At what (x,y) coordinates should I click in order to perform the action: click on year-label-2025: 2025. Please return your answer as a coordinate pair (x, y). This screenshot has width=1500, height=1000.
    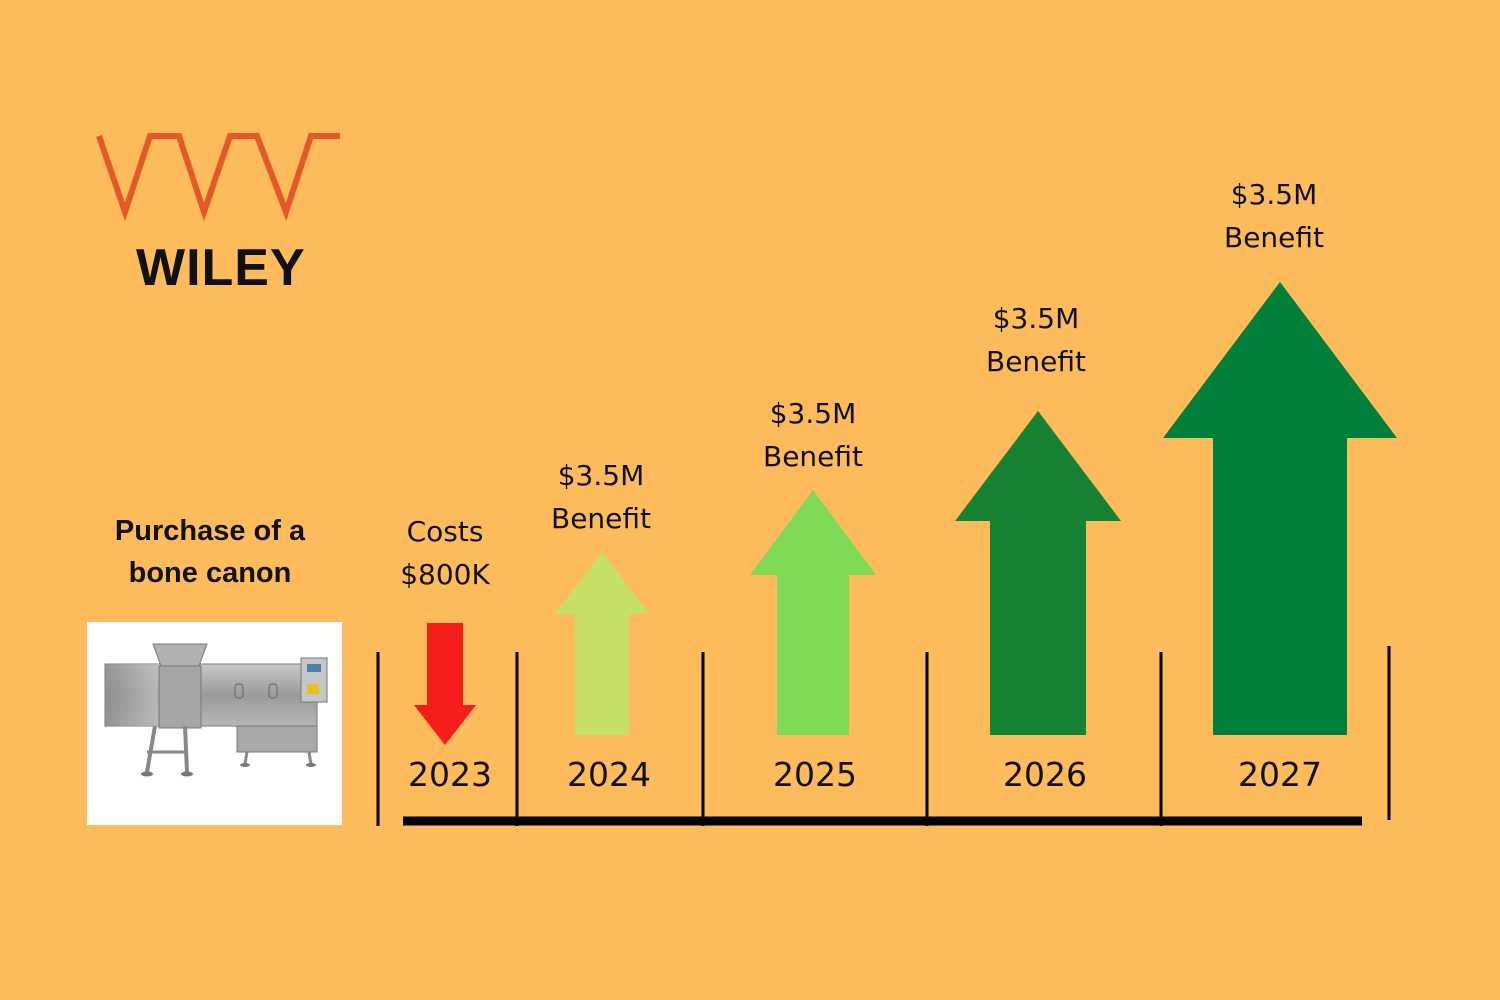
    Looking at the image, I should click on (815, 774).